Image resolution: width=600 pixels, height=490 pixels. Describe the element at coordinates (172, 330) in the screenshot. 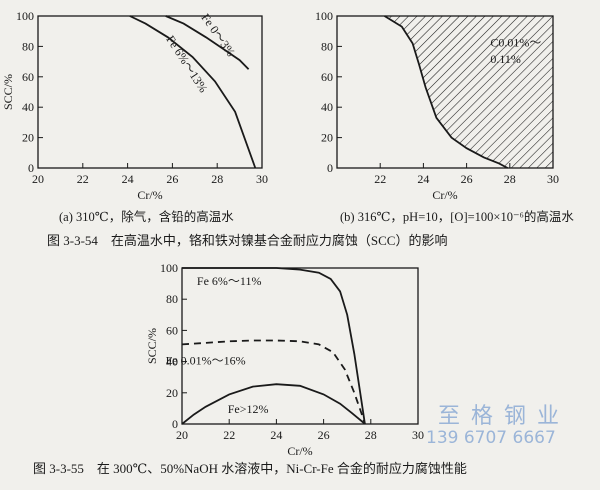

I see `y-tick-label-c: 60` at that location.